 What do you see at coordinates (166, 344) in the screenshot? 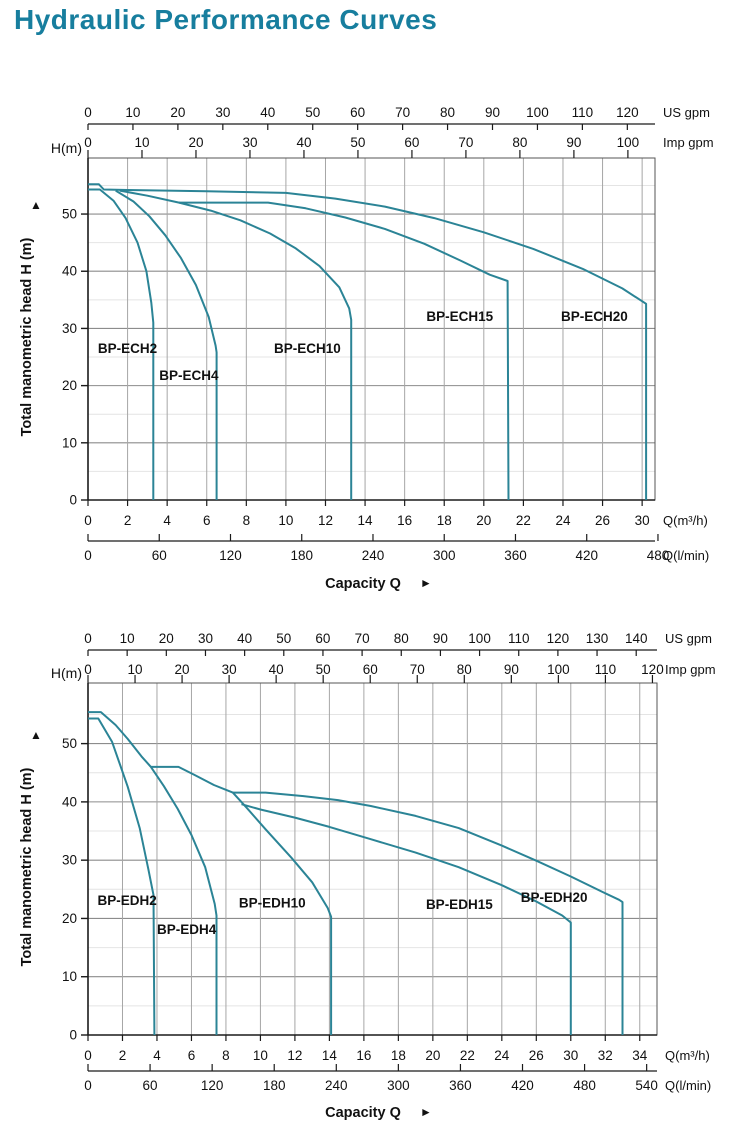
I see `curve-BP-ECH4` at bounding box center [166, 344].